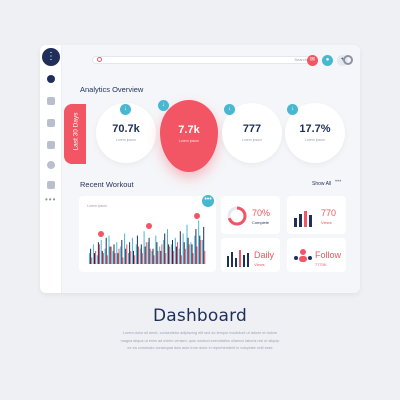  What do you see at coordinates (203, 60) in the screenshot?
I see `search-input: Search` at bounding box center [203, 60].